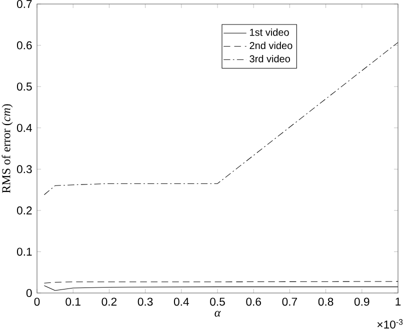  What do you see at coordinates (24, 169) in the screenshot?
I see `y-tick-label: 0.3` at bounding box center [24, 169].